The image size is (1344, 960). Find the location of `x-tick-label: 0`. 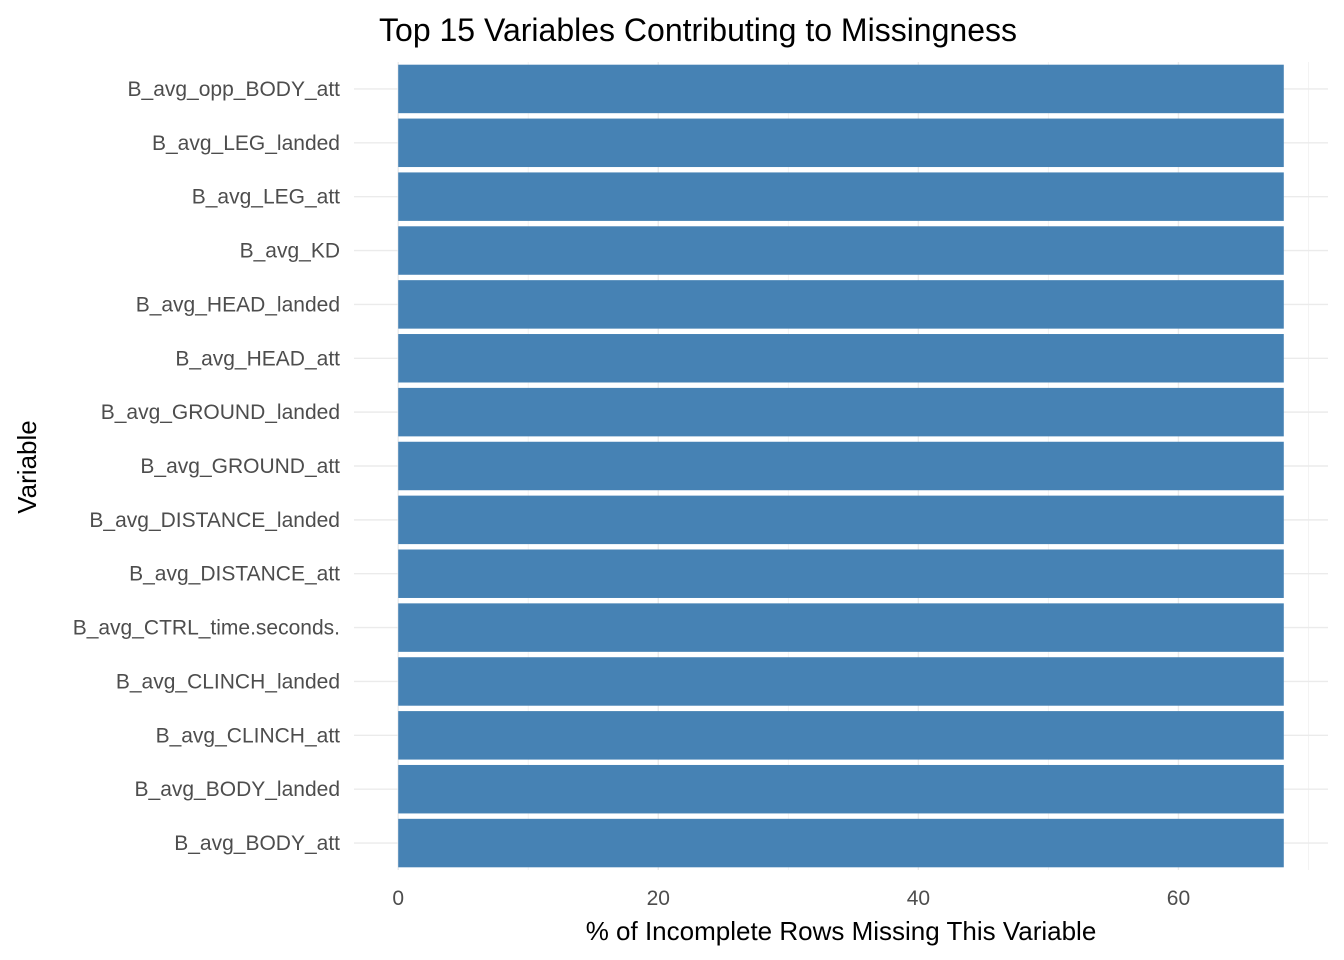

x-tick-label: 0 is located at coordinates (398, 898).